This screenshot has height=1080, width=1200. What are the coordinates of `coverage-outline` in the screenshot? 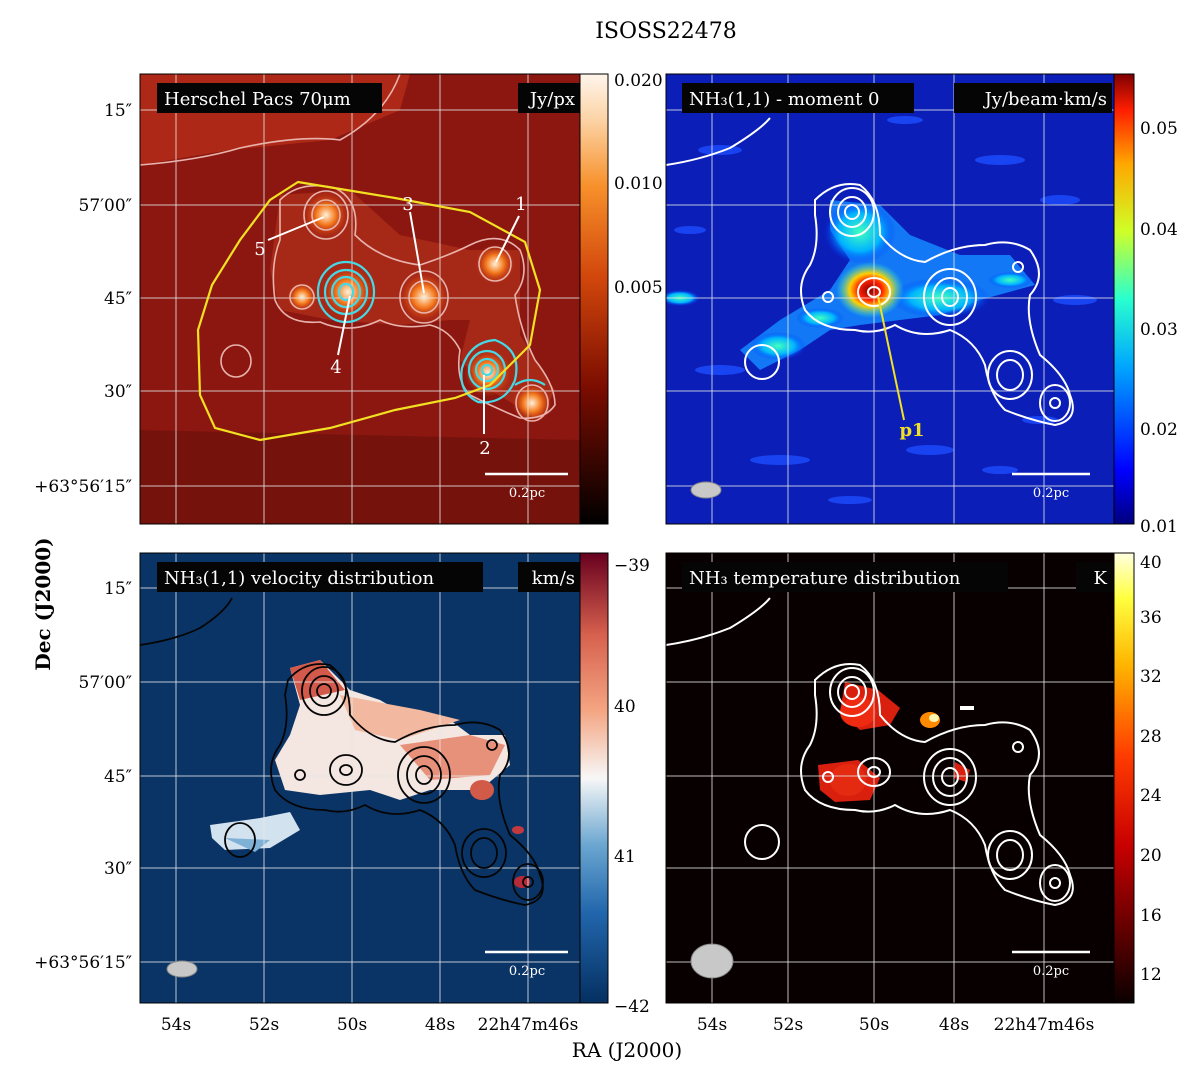 It's located at (369, 311).